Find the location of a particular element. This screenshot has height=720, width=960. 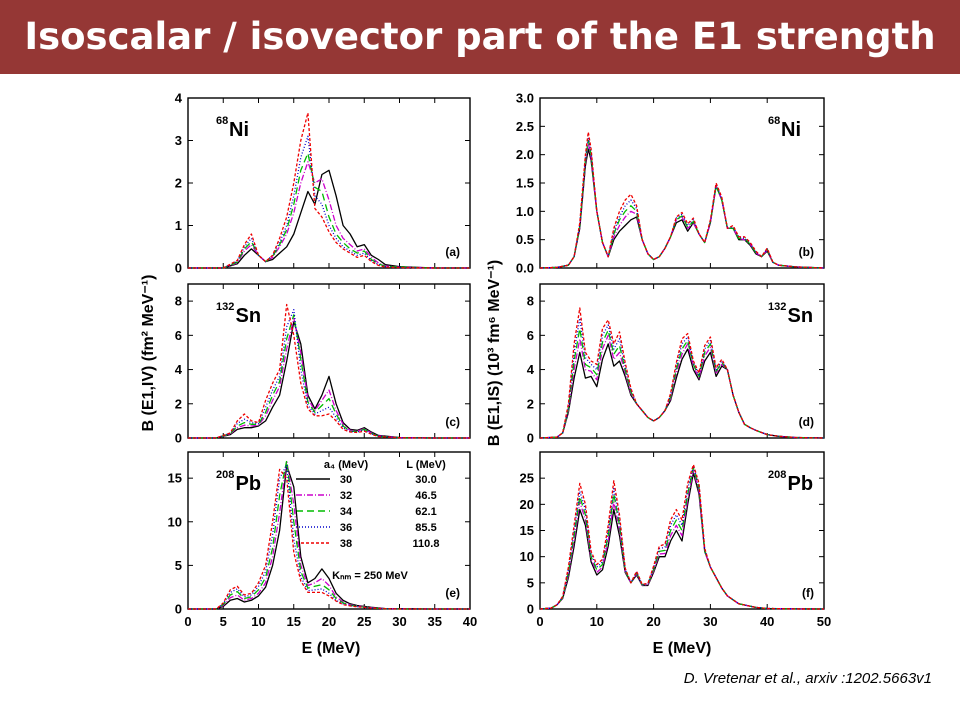

legend-a4-value: 36 is located at coordinates (346, 528).